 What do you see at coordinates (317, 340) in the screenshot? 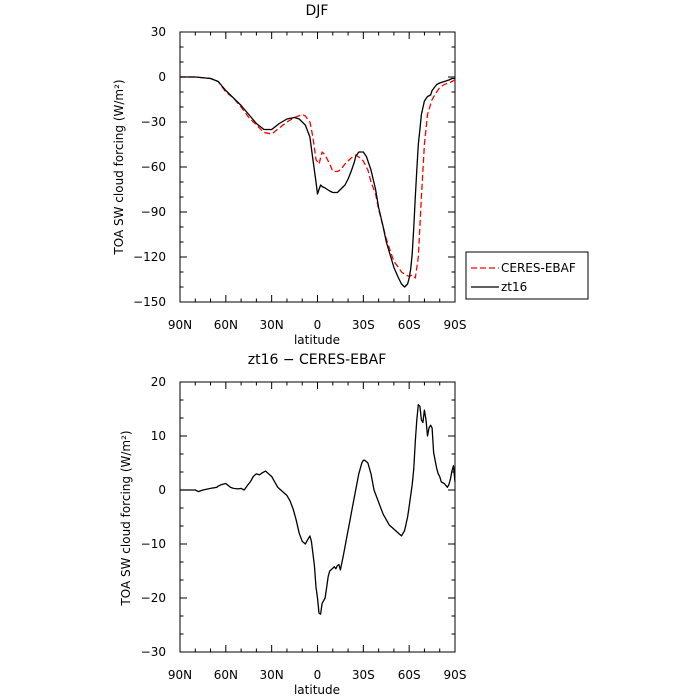
I see `top-x-axis-label: latitude` at bounding box center [317, 340].